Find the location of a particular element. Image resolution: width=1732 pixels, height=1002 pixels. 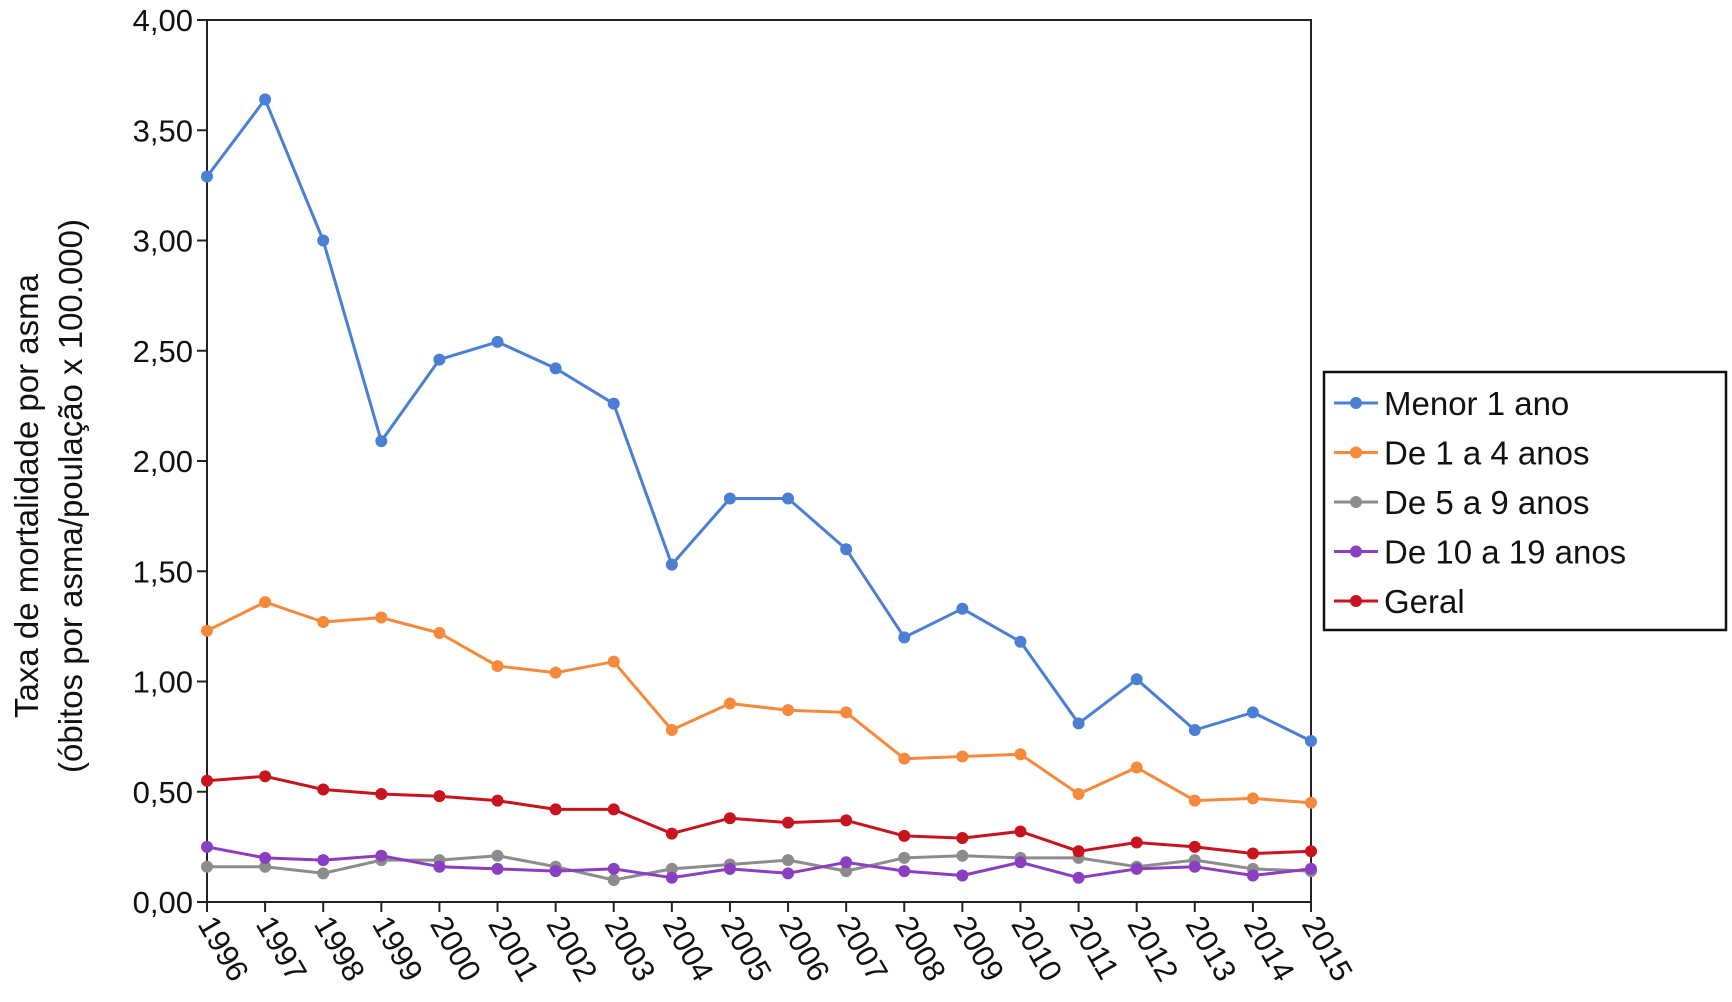

x-tick-label: 2002 is located at coordinates (572, 948).